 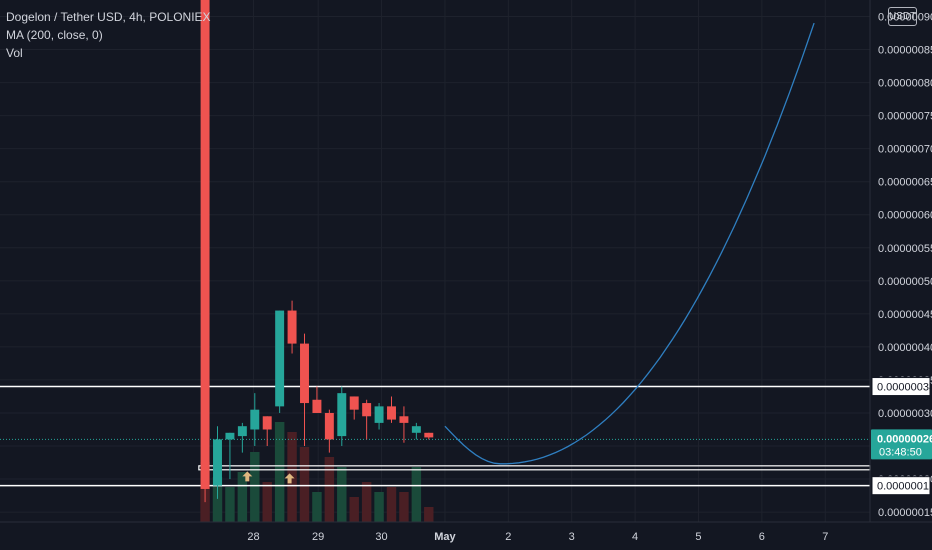 I want to click on y-tick-label: 0.00000015, so click(x=905, y=513).